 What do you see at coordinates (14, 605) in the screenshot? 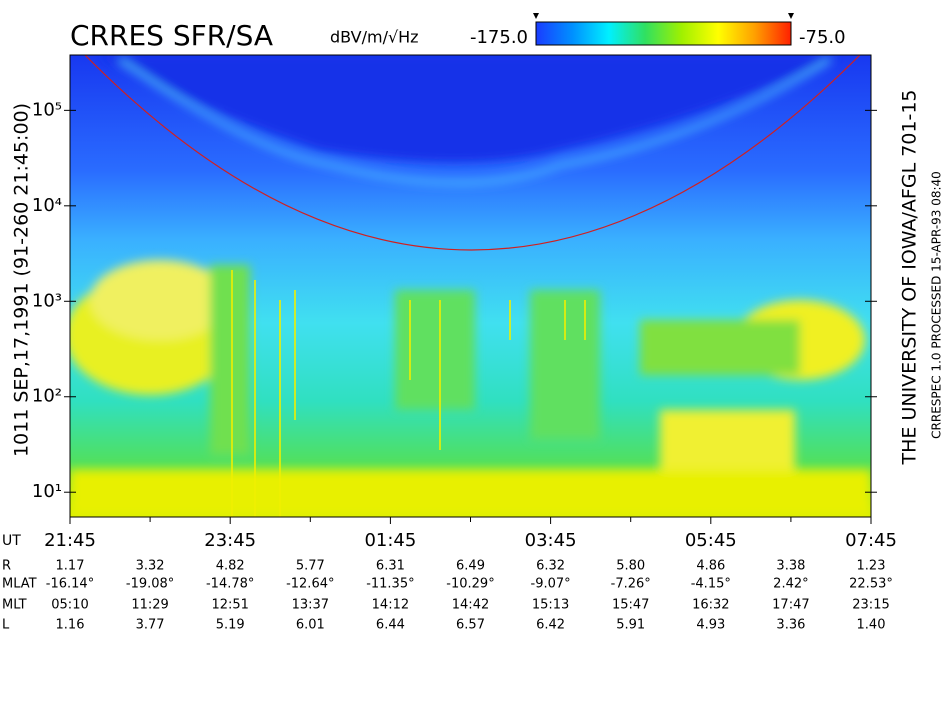
I see `ephemeris-row-label: MLT` at bounding box center [14, 605].